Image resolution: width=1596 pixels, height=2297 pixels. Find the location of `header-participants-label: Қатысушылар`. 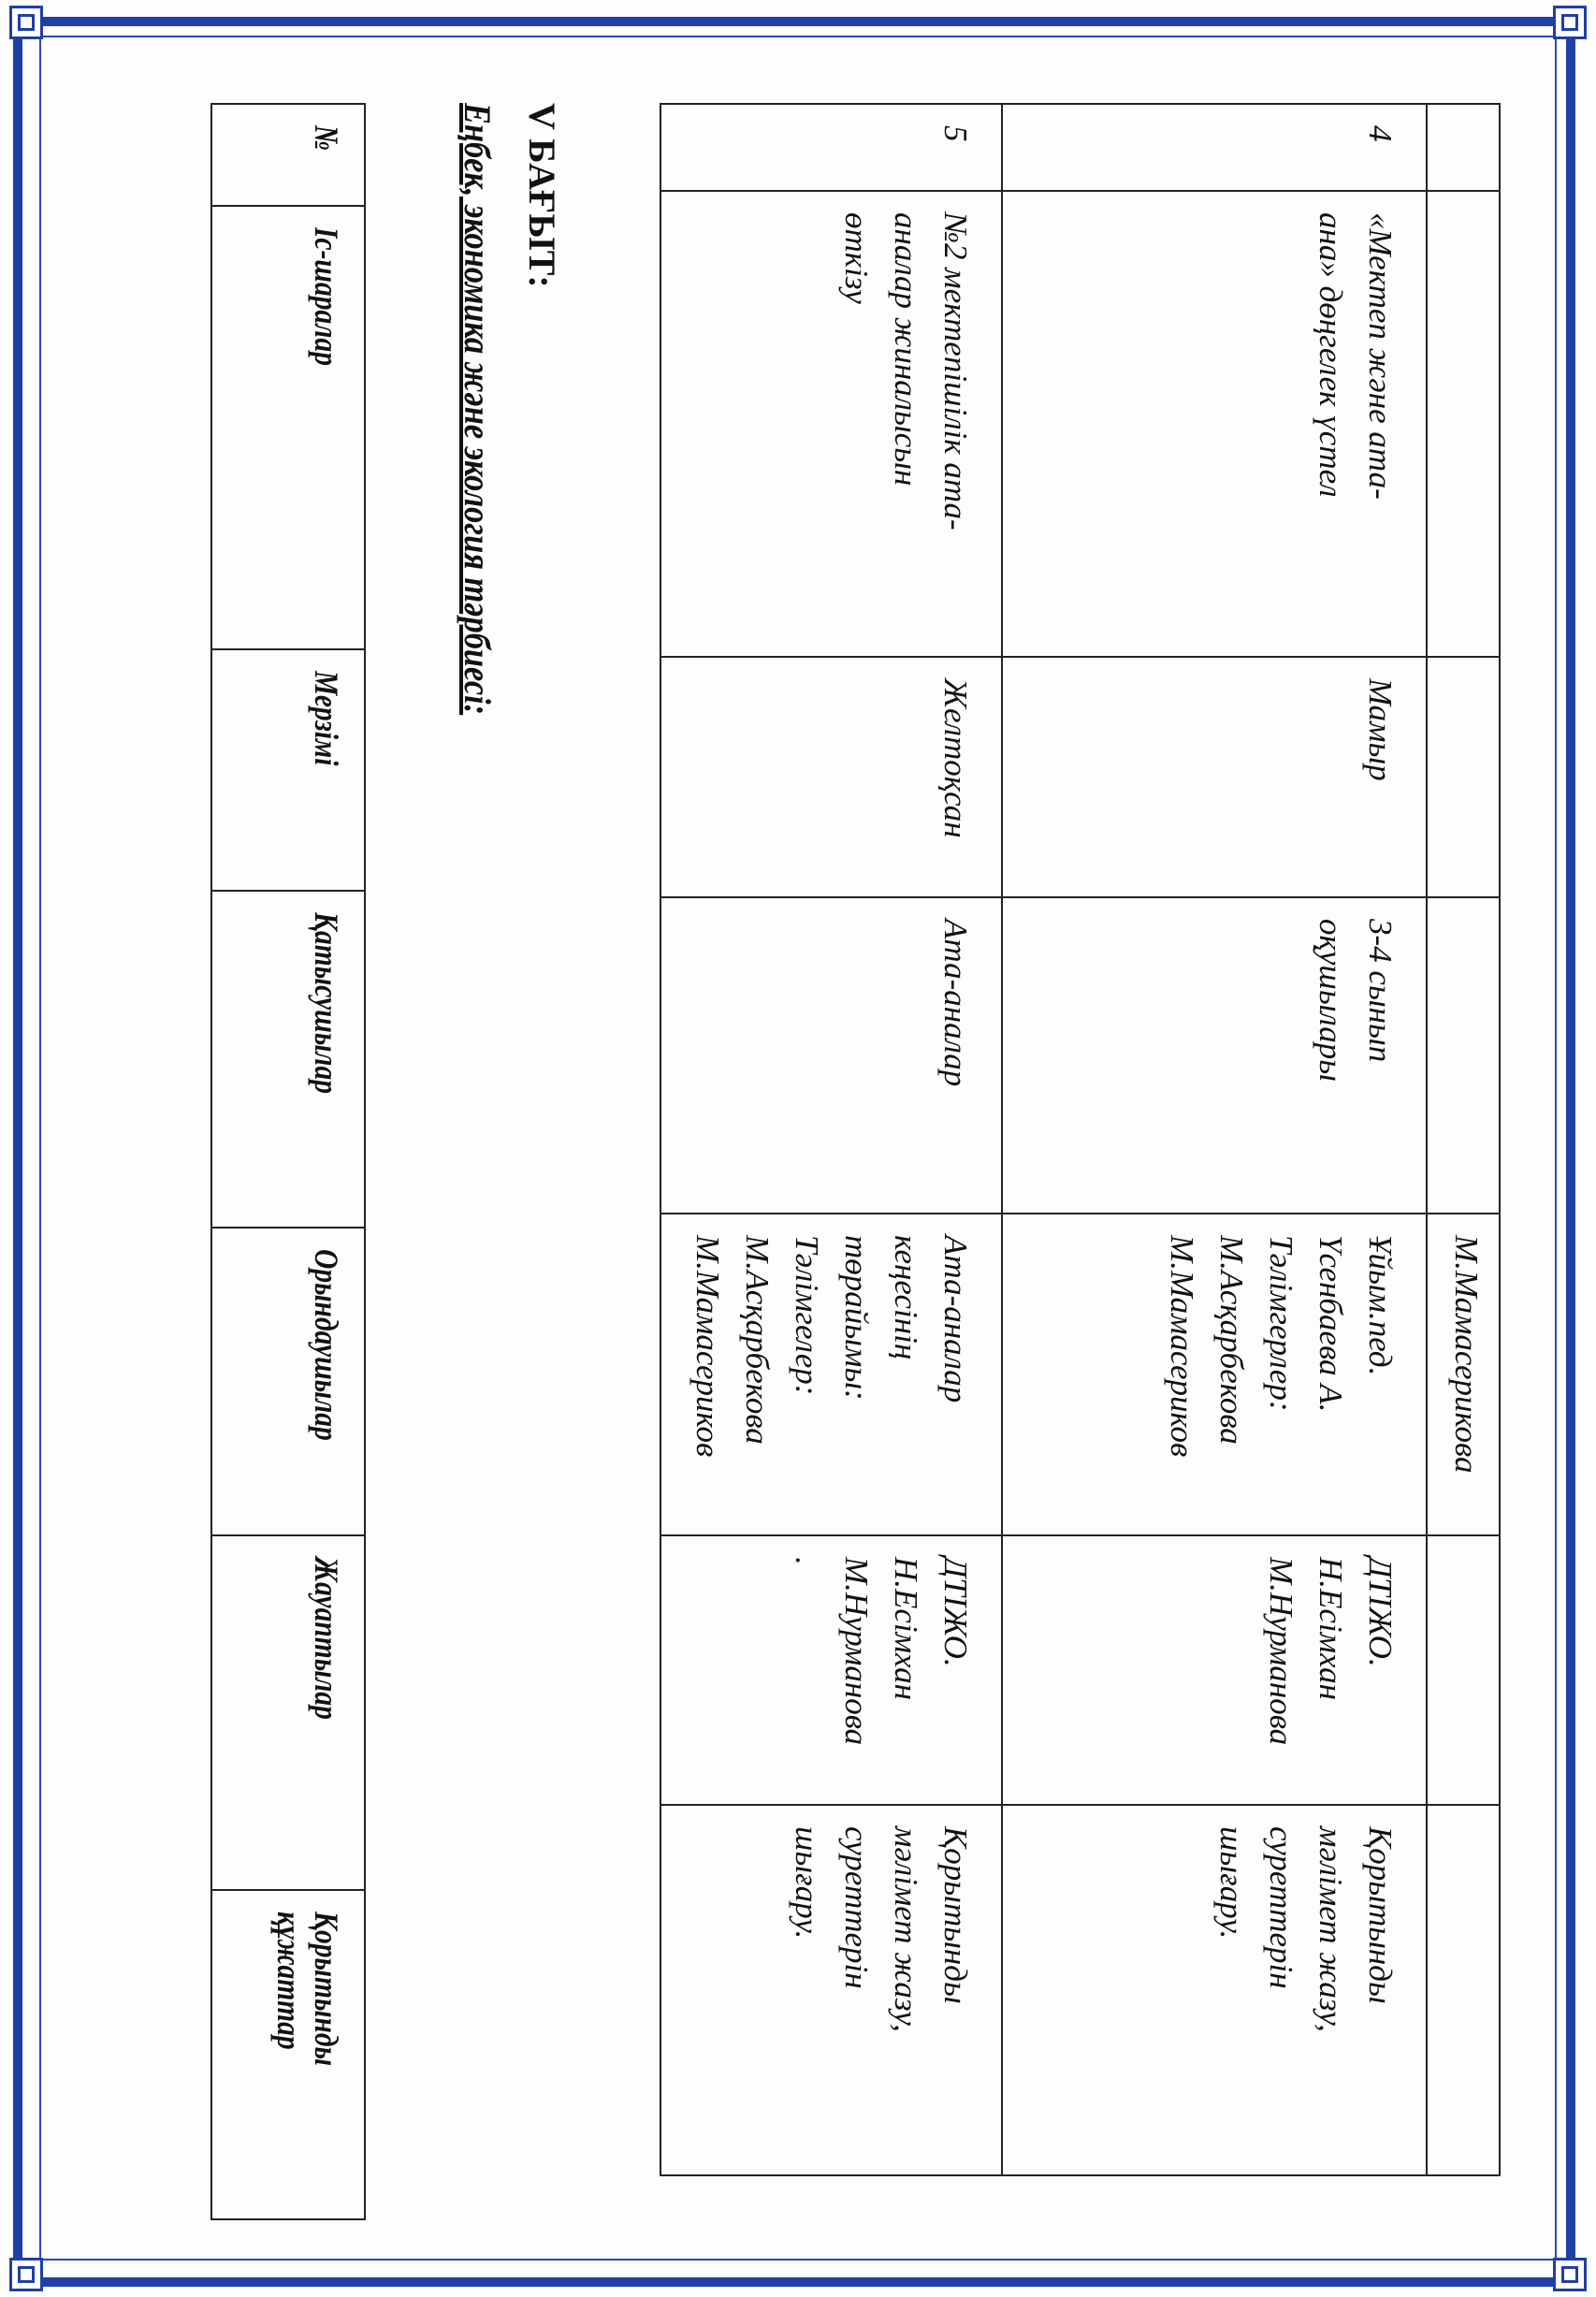

header-participants-label: Қатысушылар is located at coordinates (326, 1003).